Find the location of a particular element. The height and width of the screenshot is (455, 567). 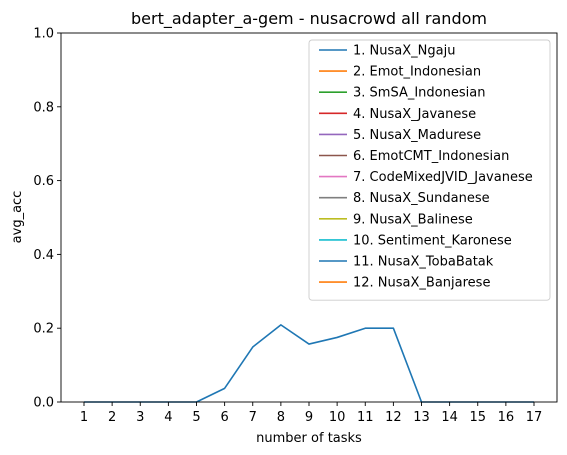

legend-label-10: 10. Sentiment_Karonese is located at coordinates (432, 240).